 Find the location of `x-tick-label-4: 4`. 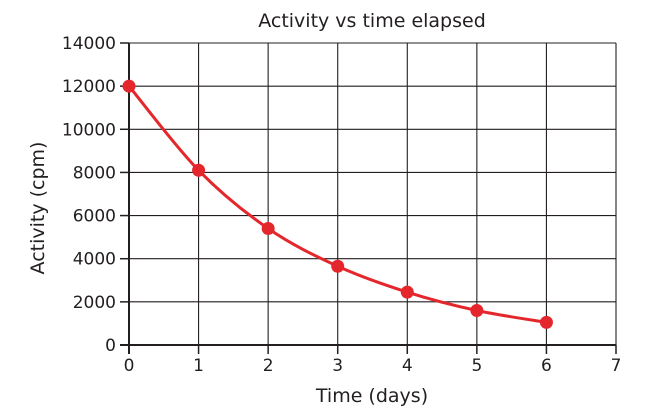

x-tick-label-4: 4 is located at coordinates (407, 366).